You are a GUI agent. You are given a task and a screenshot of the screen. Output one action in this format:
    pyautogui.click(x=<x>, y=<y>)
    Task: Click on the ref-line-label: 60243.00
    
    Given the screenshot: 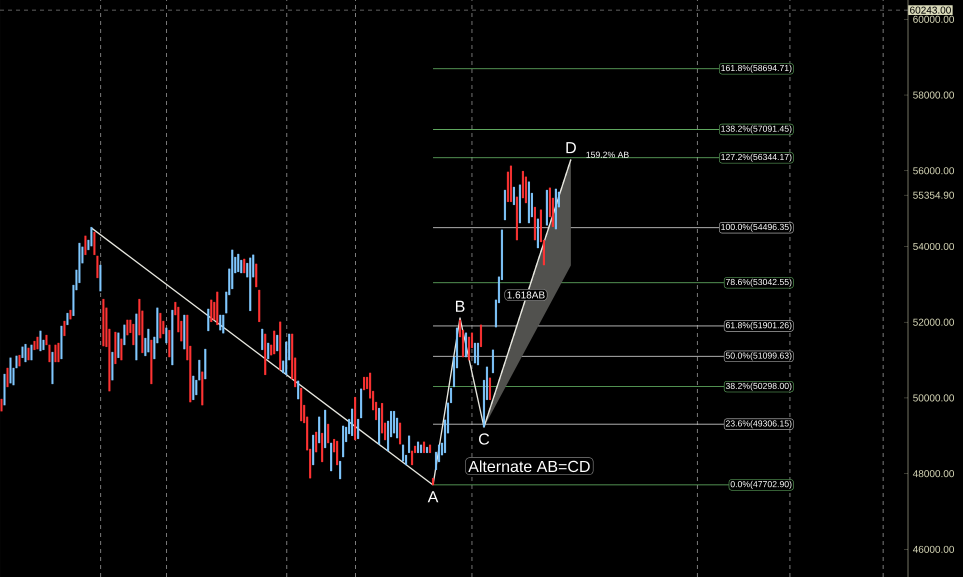 What is the action you would take?
    pyautogui.click(x=930, y=10)
    